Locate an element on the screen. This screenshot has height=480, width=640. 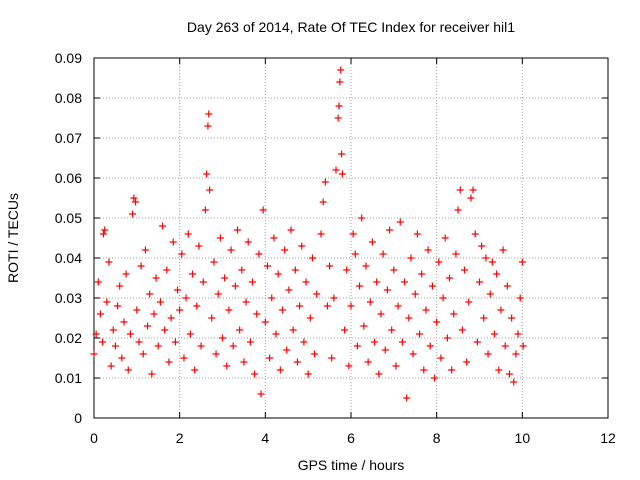
y-tick-label: 0.05 is located at coordinates (68, 218).